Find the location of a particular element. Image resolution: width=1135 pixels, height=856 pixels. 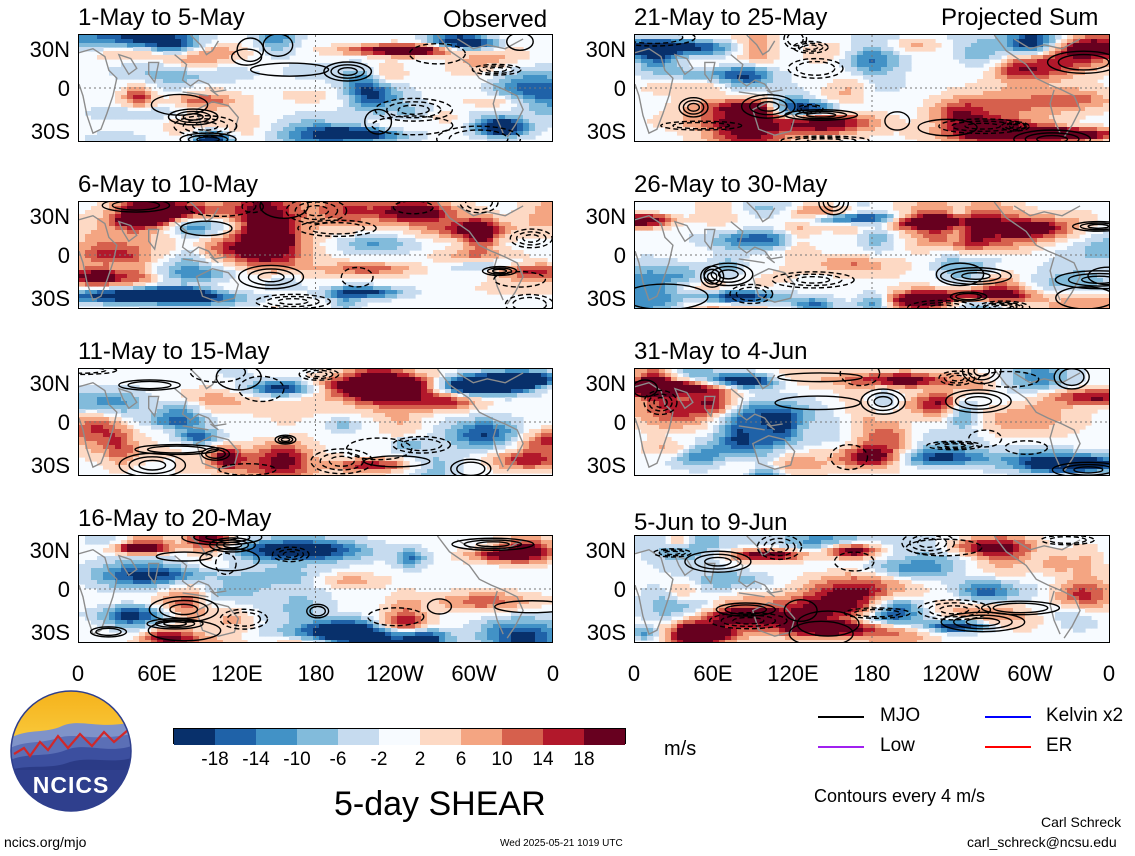

legend-label-er: ER is located at coordinates (1059, 745).